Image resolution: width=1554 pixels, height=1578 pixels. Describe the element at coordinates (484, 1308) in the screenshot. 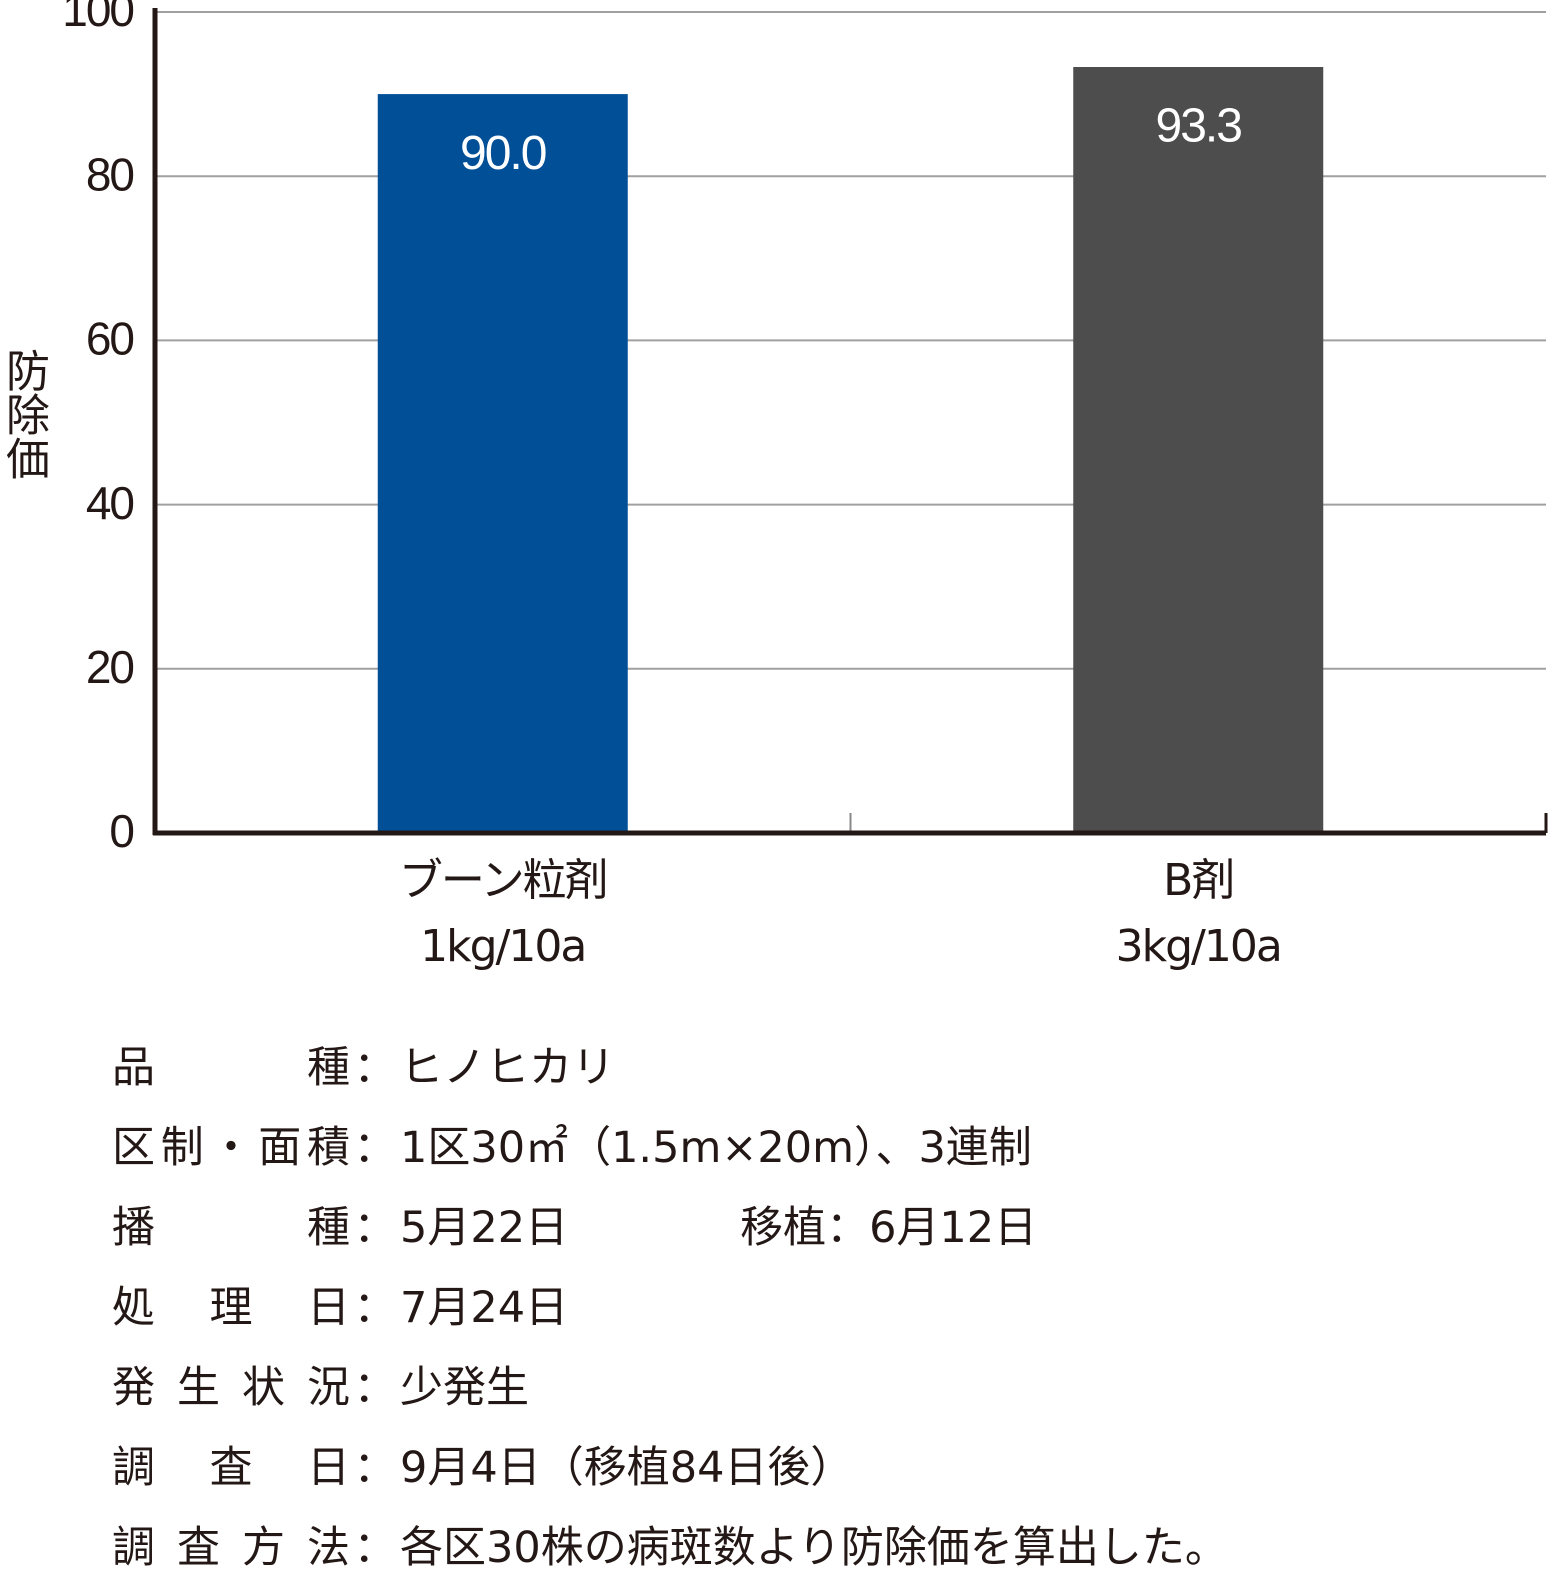

I see `note-value: 7月24日` at that location.